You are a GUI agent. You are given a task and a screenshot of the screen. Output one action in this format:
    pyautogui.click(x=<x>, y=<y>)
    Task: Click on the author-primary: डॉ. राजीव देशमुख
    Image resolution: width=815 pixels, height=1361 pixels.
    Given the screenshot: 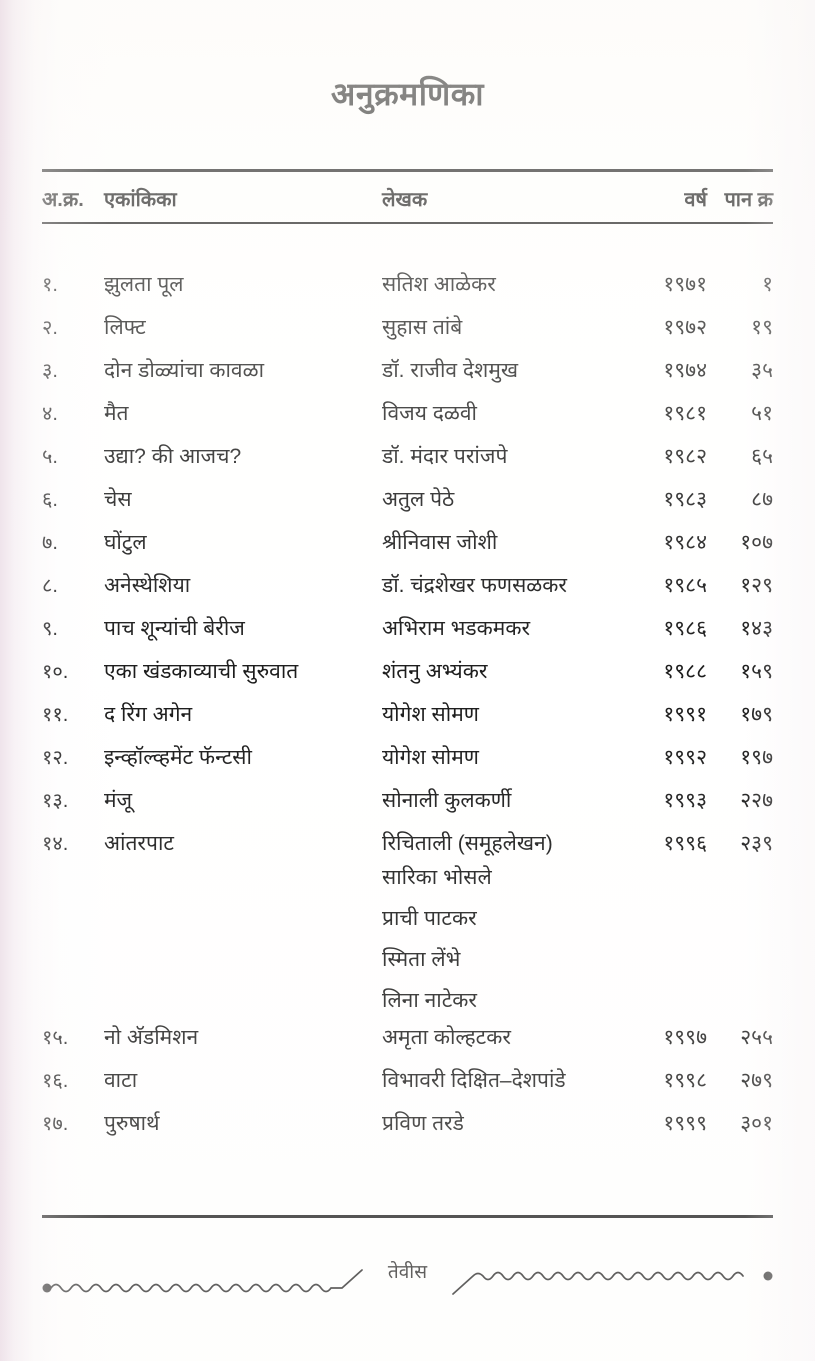 What is the action you would take?
    pyautogui.click(x=450, y=370)
    